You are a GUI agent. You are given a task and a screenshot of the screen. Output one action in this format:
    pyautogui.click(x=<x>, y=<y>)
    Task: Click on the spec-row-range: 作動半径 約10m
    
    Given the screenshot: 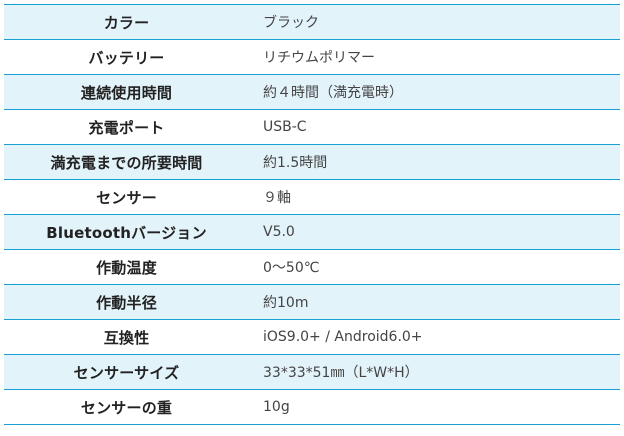 What is the action you would take?
    pyautogui.click(x=312, y=302)
    